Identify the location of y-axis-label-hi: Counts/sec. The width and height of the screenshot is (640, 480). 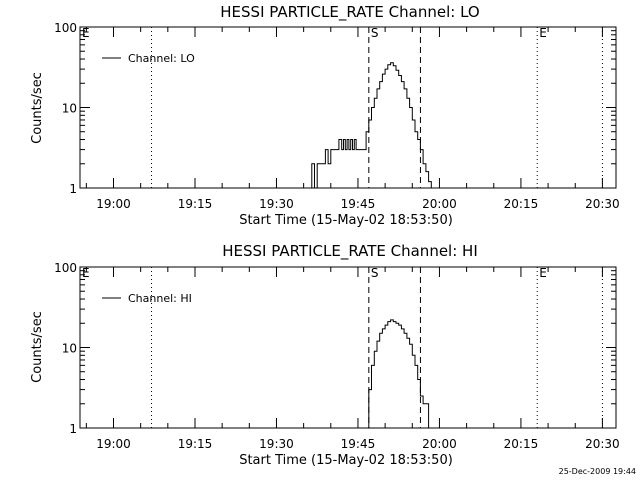
(37, 347).